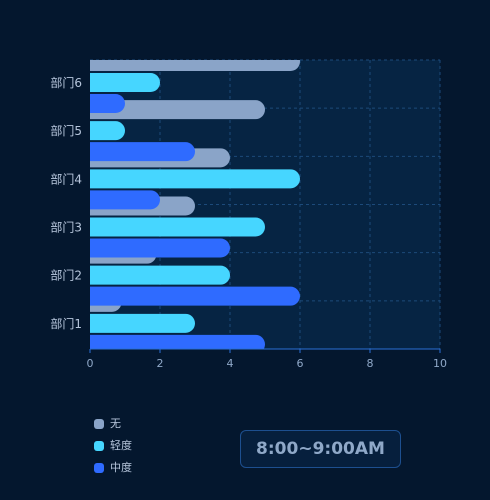 The height and width of the screenshot is (500, 490). What do you see at coordinates (160, 248) in the screenshot?
I see `bar-部门3-中度` at bounding box center [160, 248].